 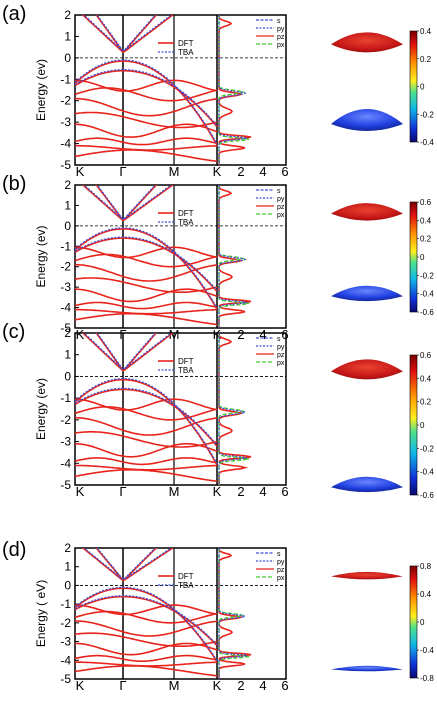 I want to click on panel-label: (b), so click(x=14, y=184).